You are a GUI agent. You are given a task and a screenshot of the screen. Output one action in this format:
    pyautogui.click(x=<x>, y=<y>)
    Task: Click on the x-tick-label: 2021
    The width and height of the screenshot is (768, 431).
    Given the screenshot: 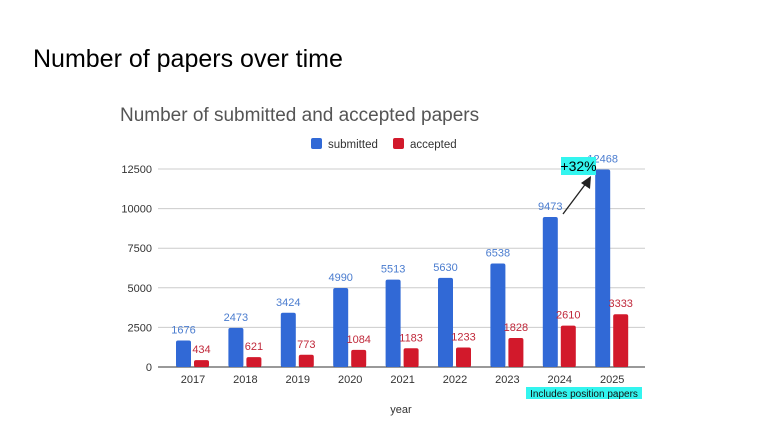 What is the action you would take?
    pyautogui.click(x=402, y=380)
    